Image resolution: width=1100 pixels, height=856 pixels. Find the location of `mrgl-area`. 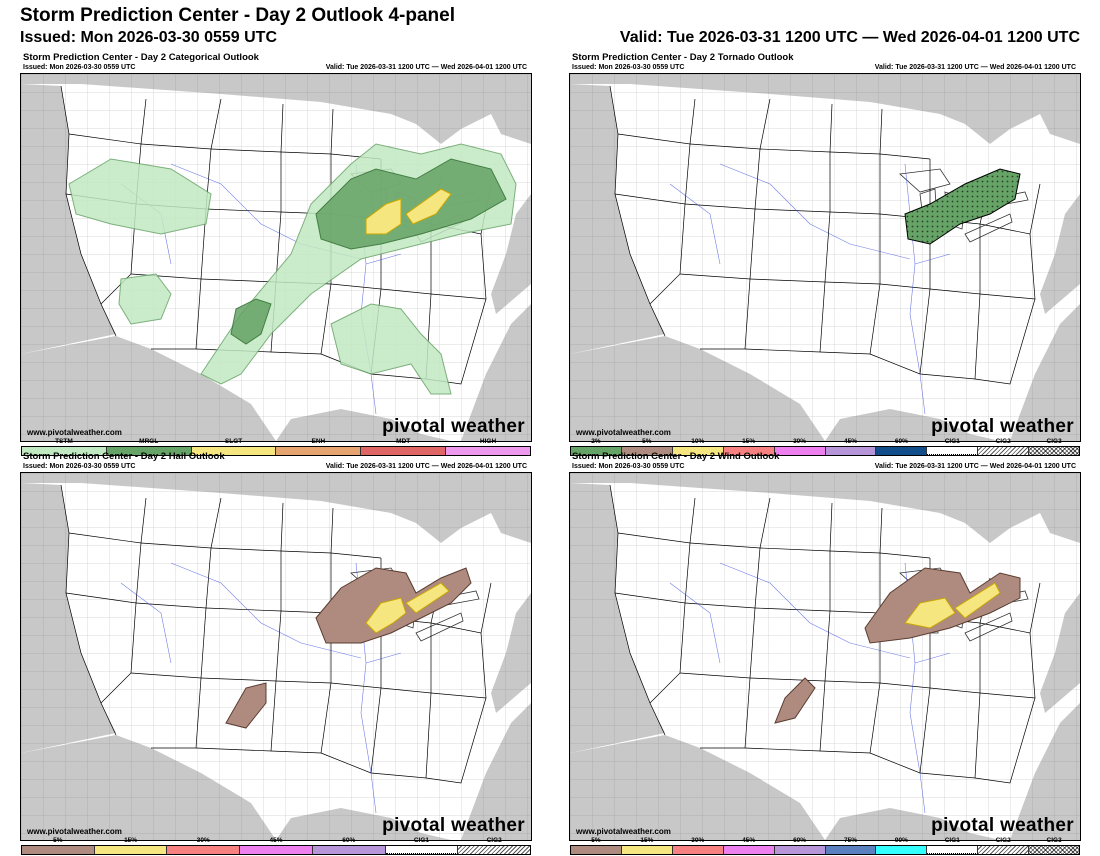

mrgl-area is located at coordinates (368, 251).